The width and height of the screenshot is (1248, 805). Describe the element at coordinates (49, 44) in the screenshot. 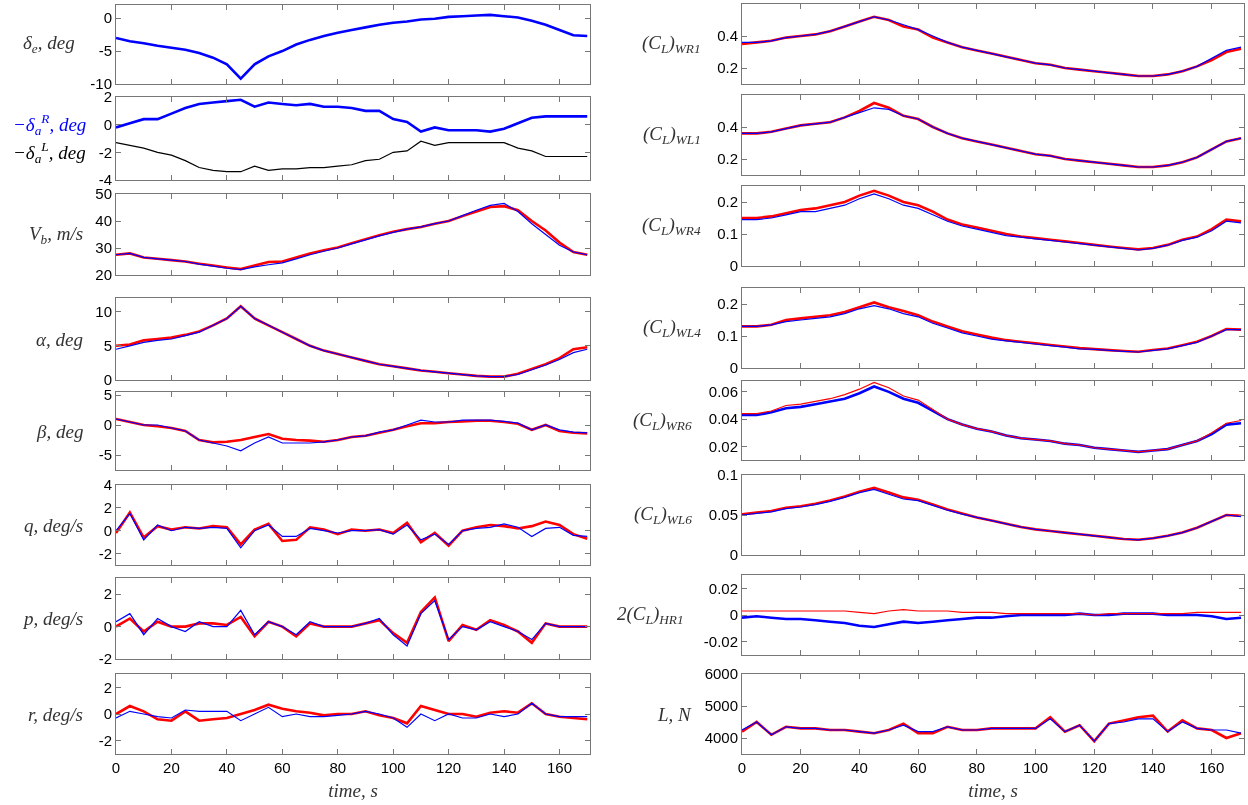

I see `y-axis-title: δ$_{e}$, deg` at that location.